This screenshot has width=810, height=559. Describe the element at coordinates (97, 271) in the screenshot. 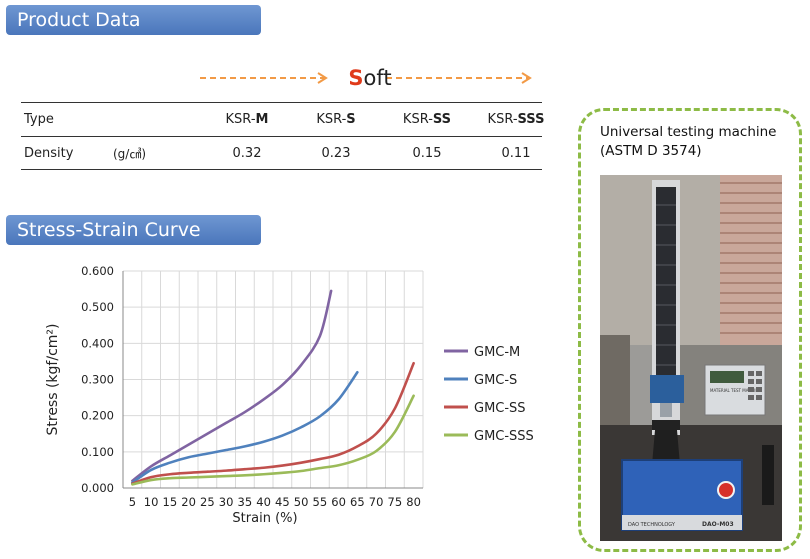

I see `y-tick-label: 0.600` at that location.